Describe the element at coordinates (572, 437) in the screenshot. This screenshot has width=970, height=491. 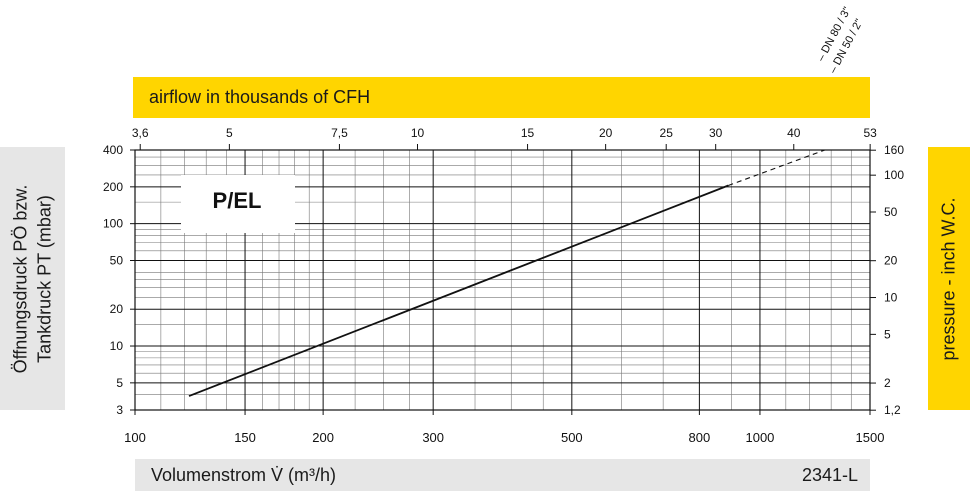
I see `x-tick-label: 500` at that location.